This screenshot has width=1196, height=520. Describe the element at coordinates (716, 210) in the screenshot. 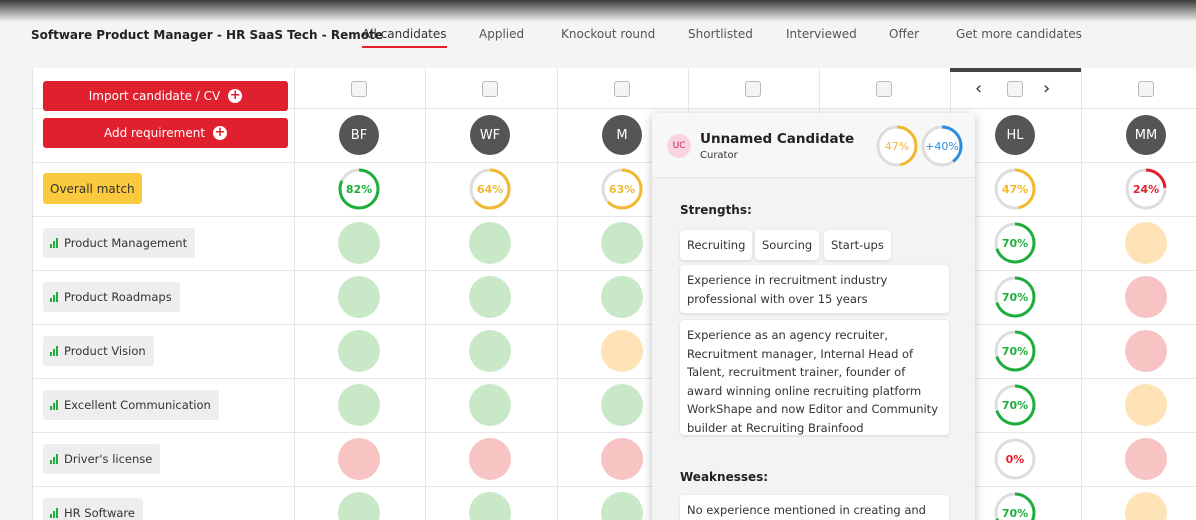

I see `strengths-title: Strengths:` at that location.